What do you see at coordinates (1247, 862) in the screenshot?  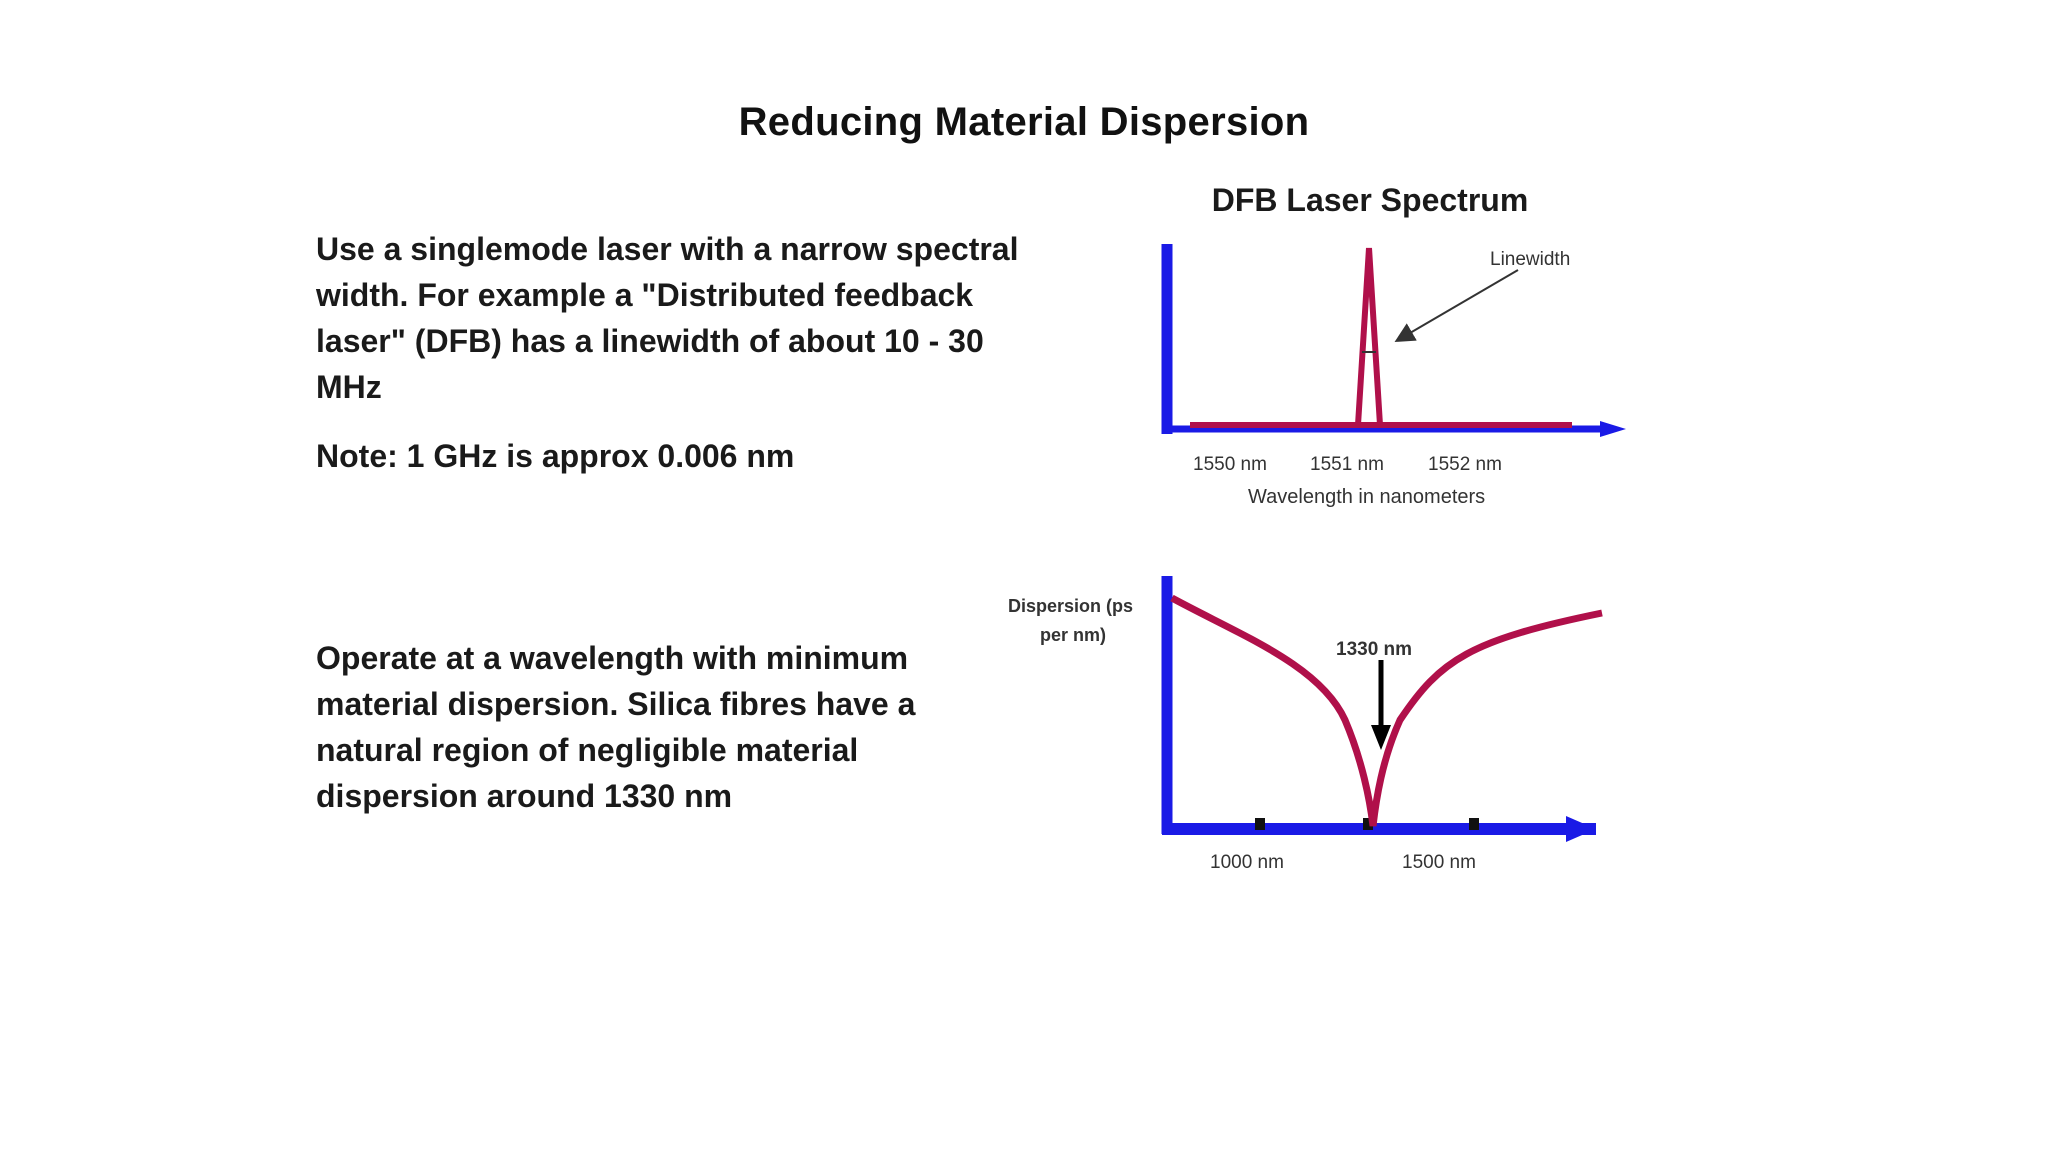 I see `dispersion-tick-1000: 1000 nm` at bounding box center [1247, 862].